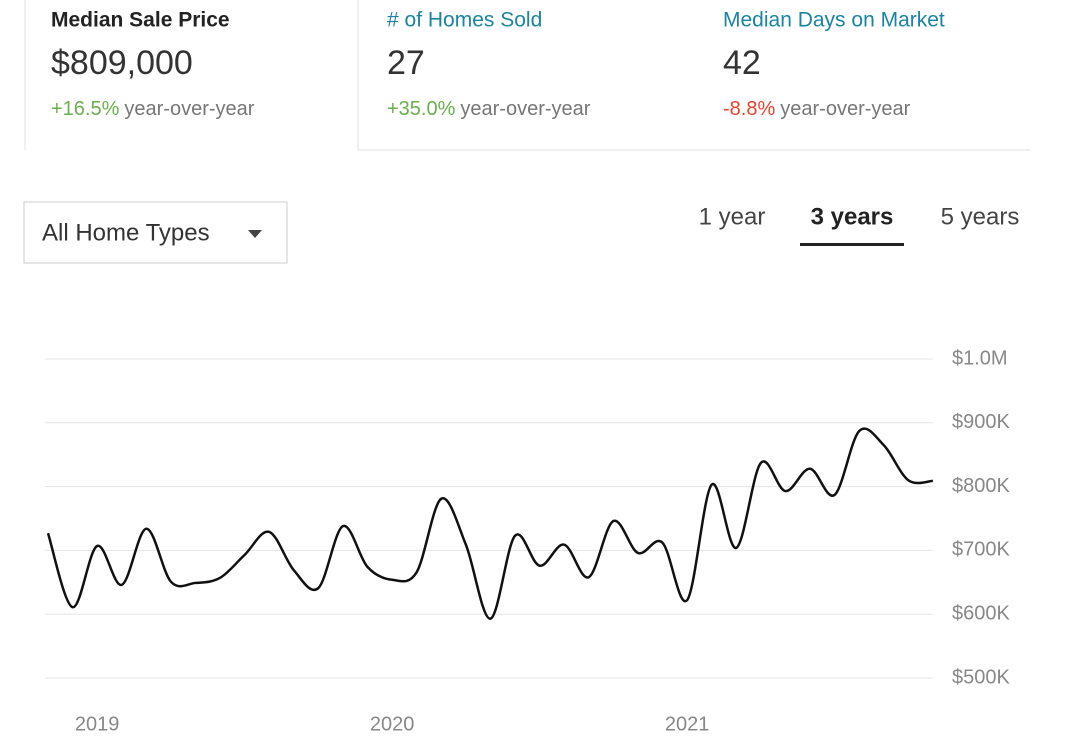 Image resolution: width=1080 pixels, height=744 pixels. What do you see at coordinates (852, 244) in the screenshot?
I see `tab-underline` at bounding box center [852, 244].